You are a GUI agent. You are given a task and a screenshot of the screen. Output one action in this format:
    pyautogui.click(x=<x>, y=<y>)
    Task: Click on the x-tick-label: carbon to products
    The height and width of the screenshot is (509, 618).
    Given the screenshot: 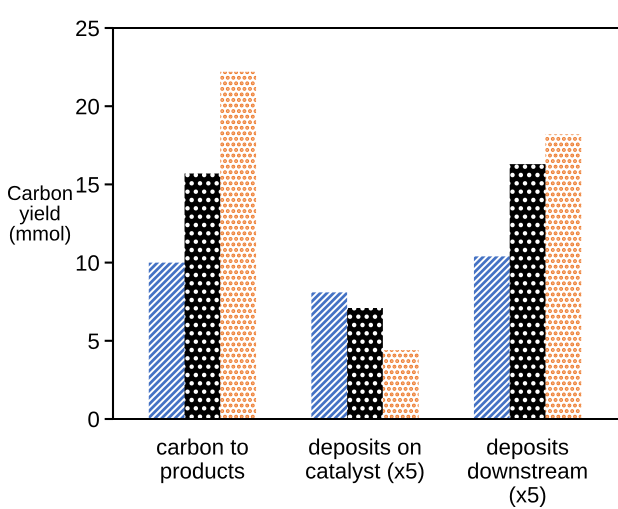 What is the action you would take?
    pyautogui.click(x=202, y=461)
    